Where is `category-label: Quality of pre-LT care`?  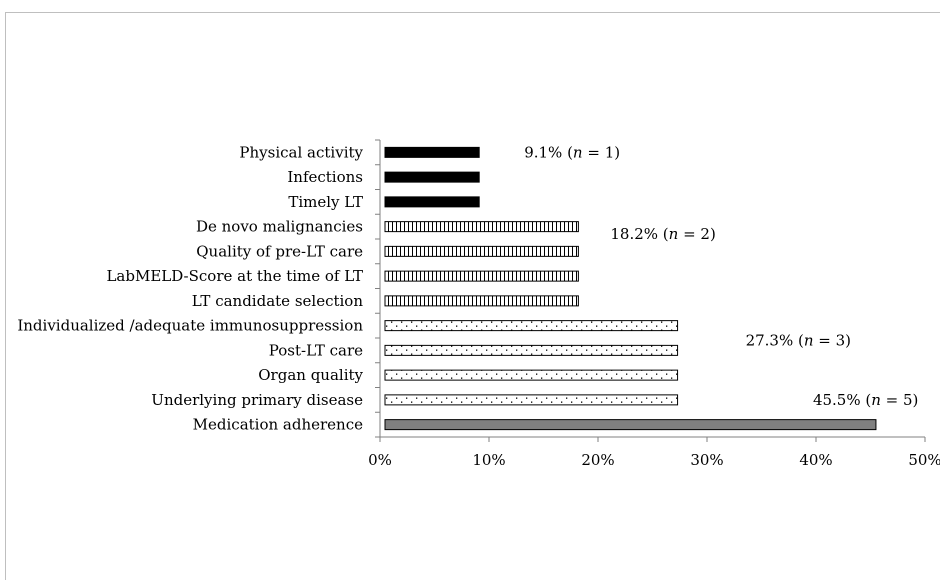 category-label: Quality of pre-LT care is located at coordinates (279, 251).